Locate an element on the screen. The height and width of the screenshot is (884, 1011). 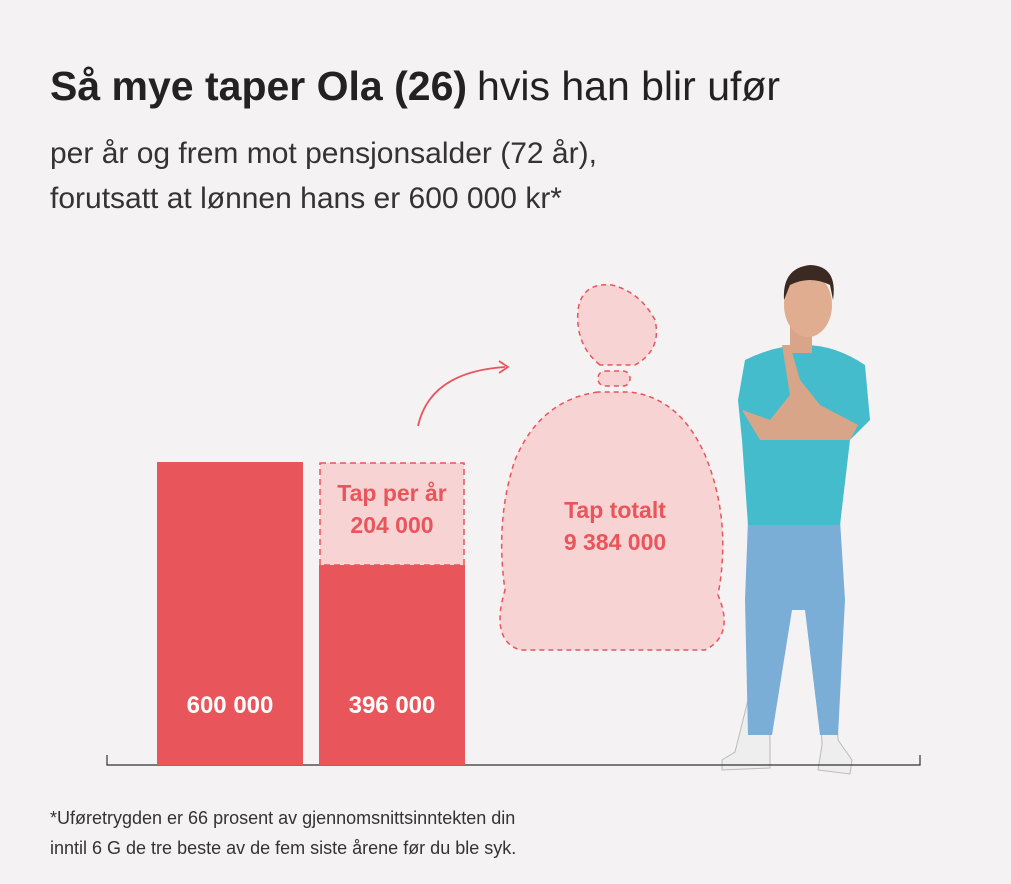
person is located at coordinates (795, 520).